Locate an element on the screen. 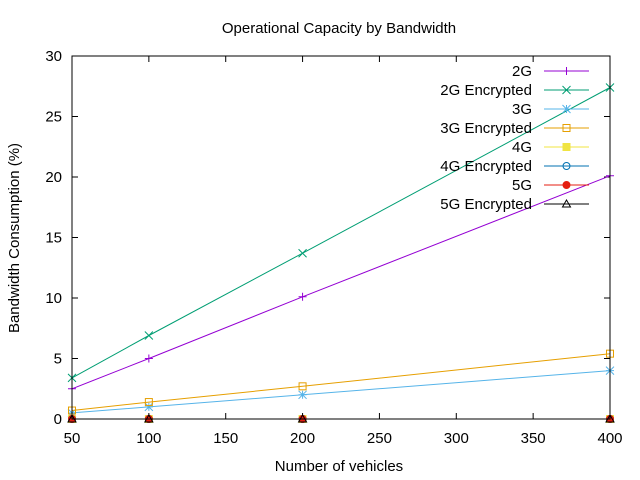  legend-entry: 3G is located at coordinates (550, 109).